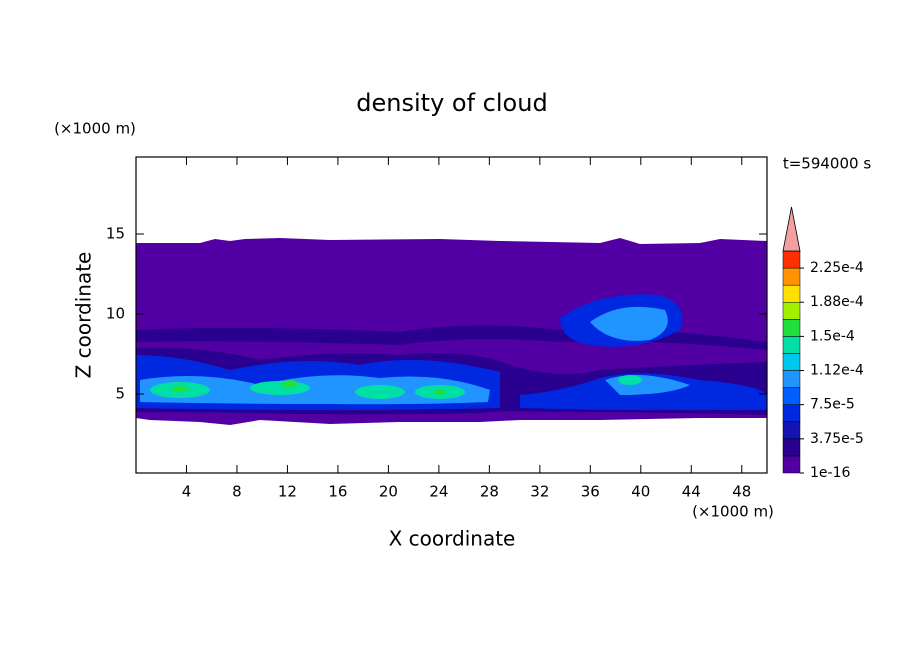  I want to click on x-tick-label: 40, so click(640, 492).